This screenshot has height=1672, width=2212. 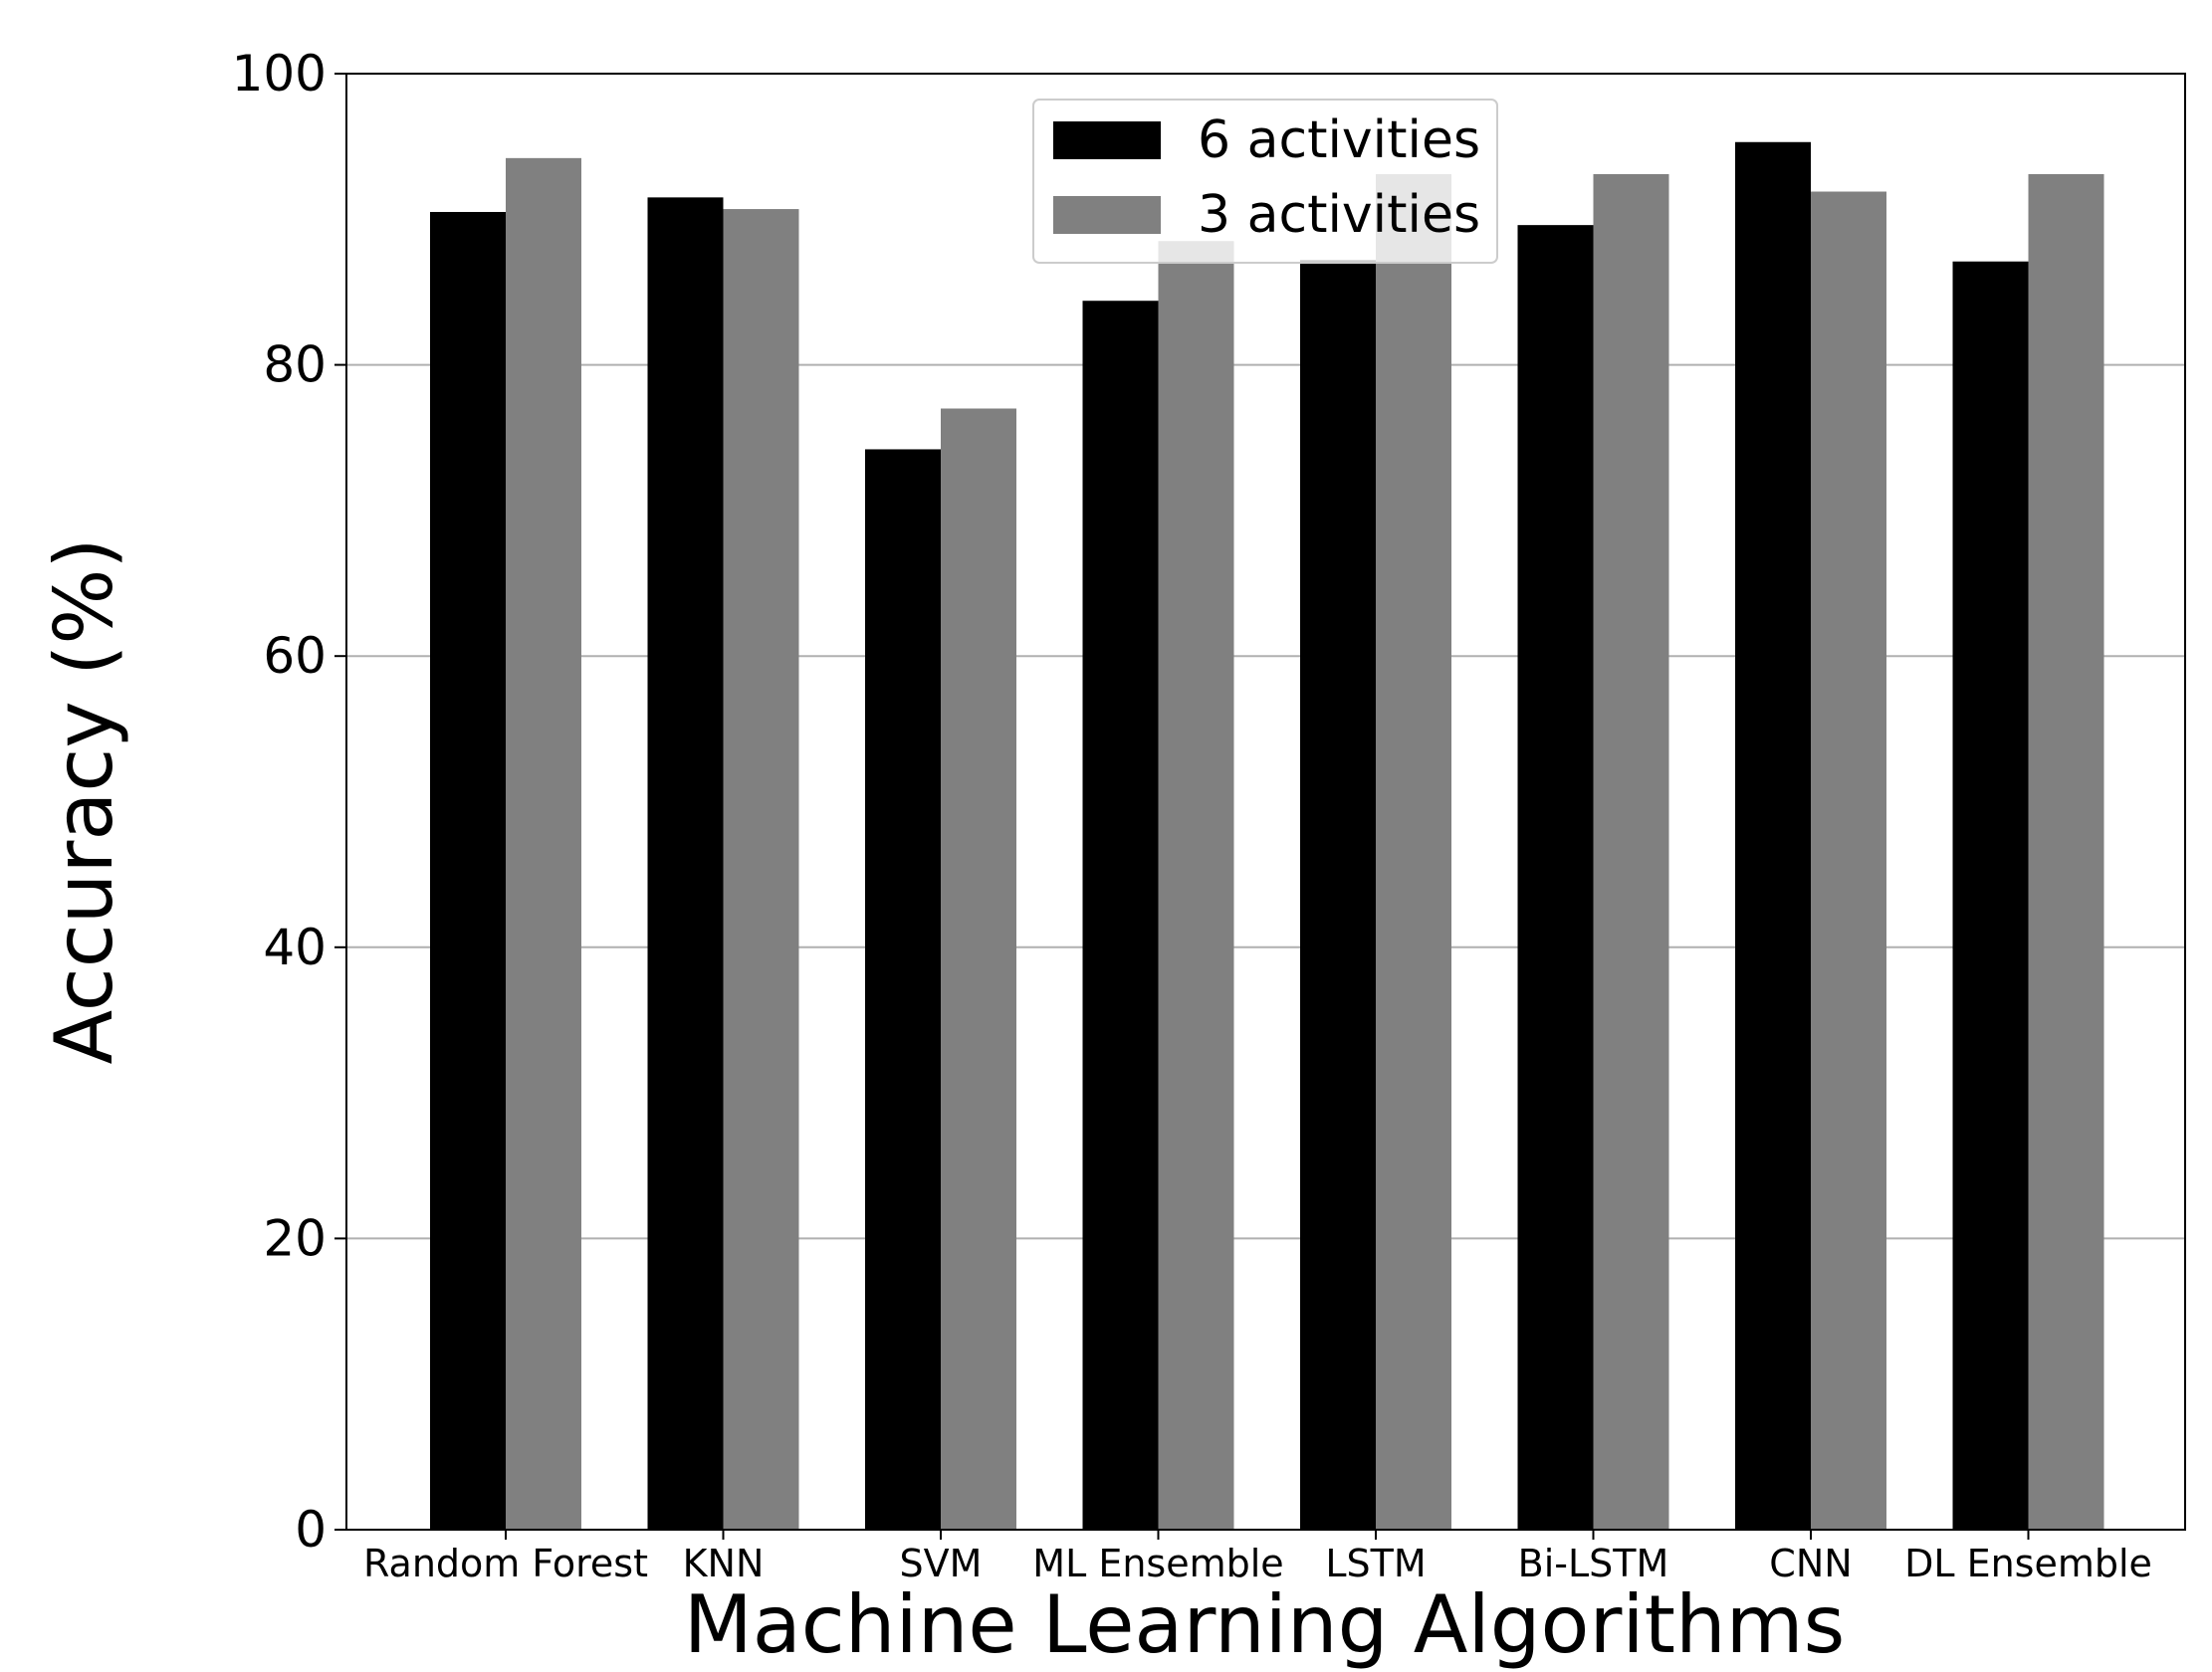 What do you see at coordinates (295, 947) in the screenshot?
I see `y-tick-label: 40` at bounding box center [295, 947].